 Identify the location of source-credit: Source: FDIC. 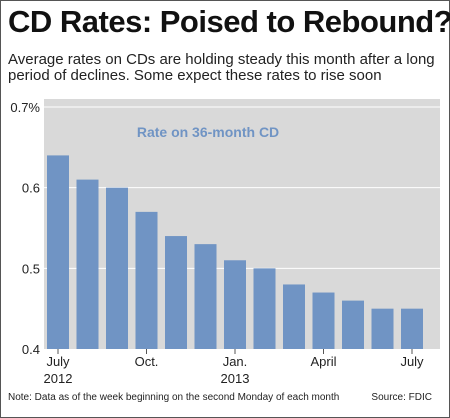
(401, 397).